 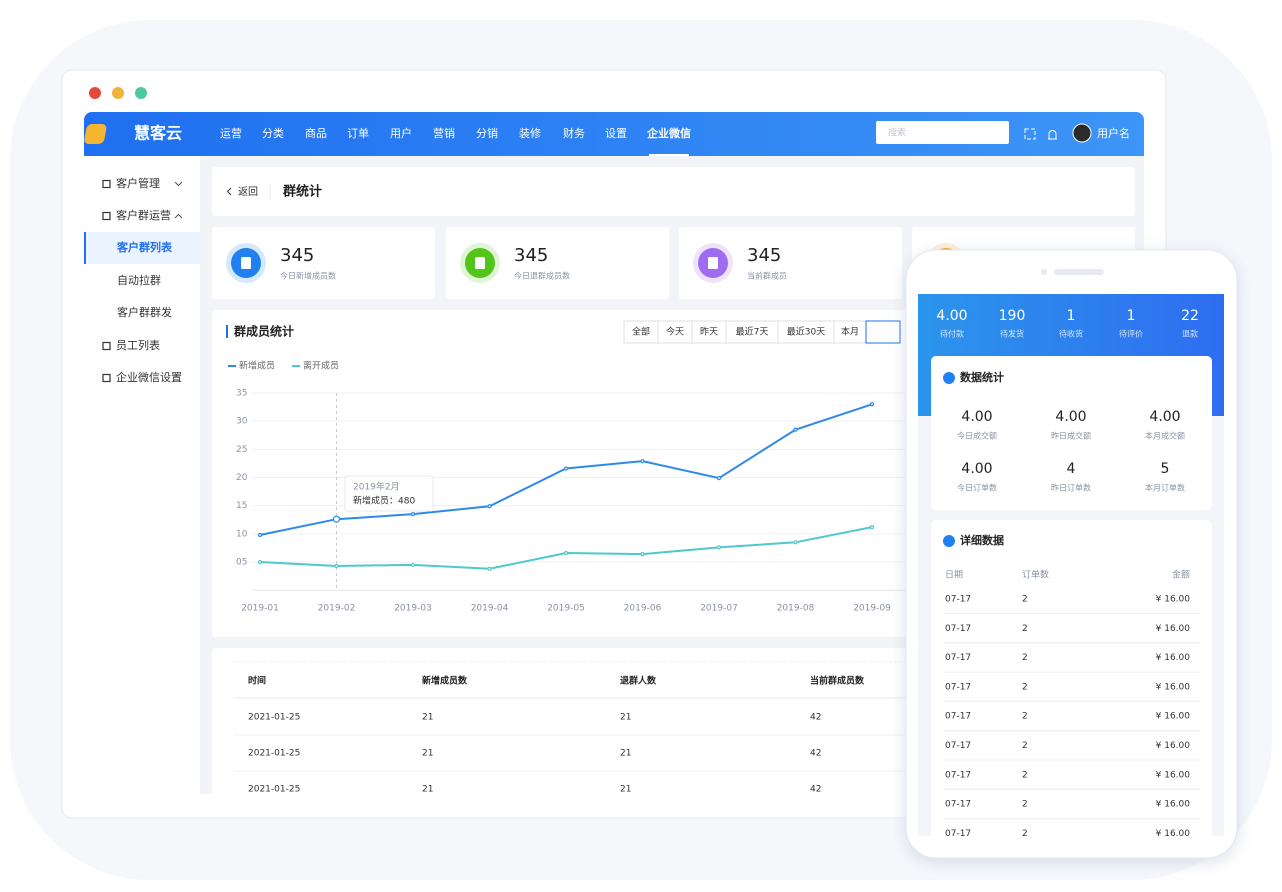 I want to click on stats-icon, so click(x=949, y=378).